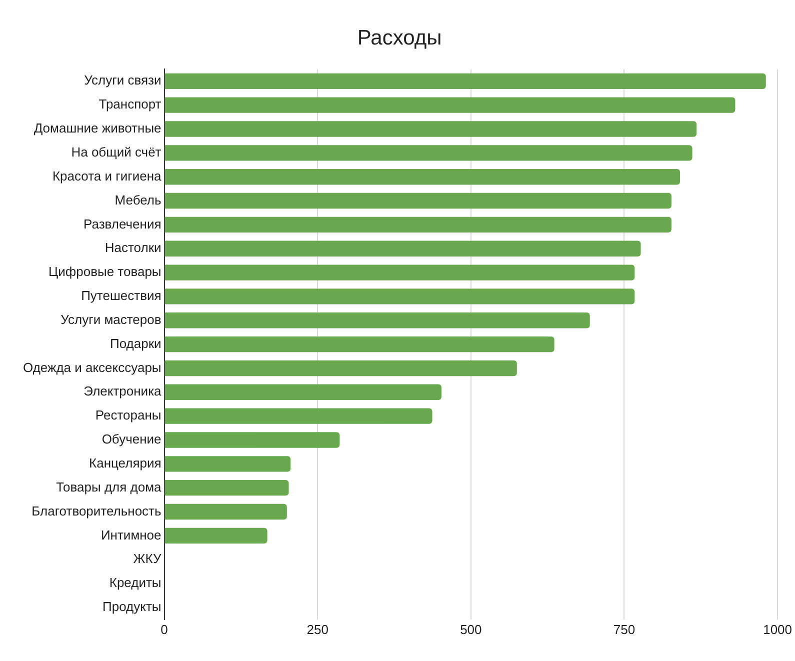 The width and height of the screenshot is (795, 661). I want to click on y-tick-label: Домашние животные, so click(98, 128).